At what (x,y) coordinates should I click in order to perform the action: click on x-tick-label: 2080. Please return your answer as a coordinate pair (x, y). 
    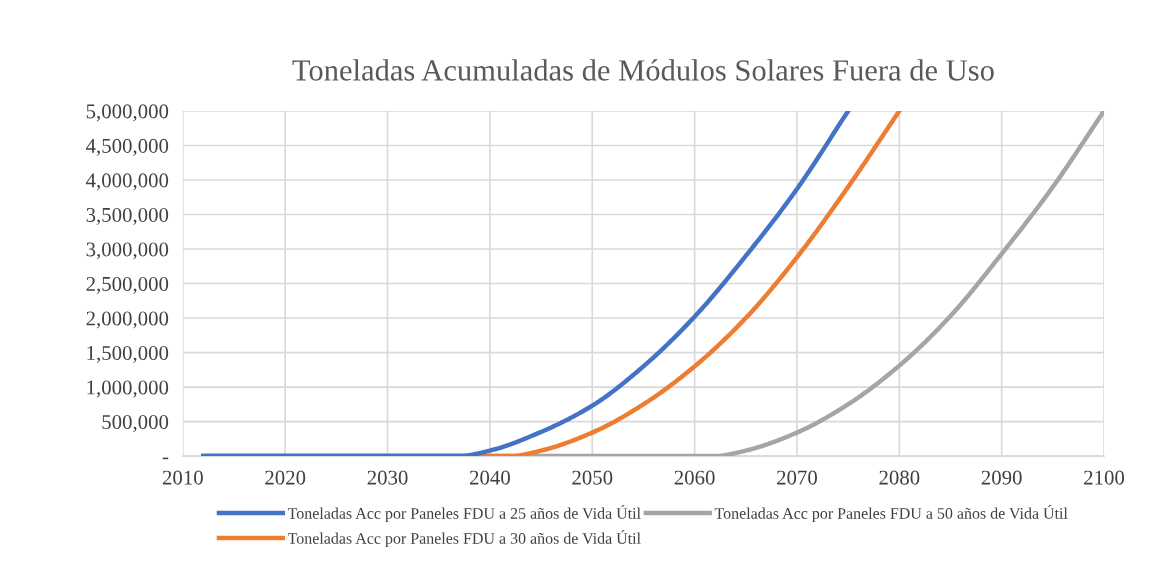
    Looking at the image, I should click on (899, 477).